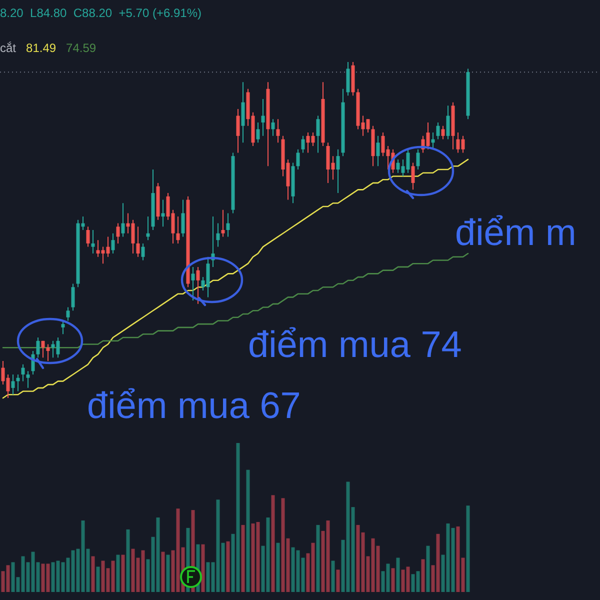 This screenshot has height=600, width=600. I want to click on text: 74.59, so click(81, 48).